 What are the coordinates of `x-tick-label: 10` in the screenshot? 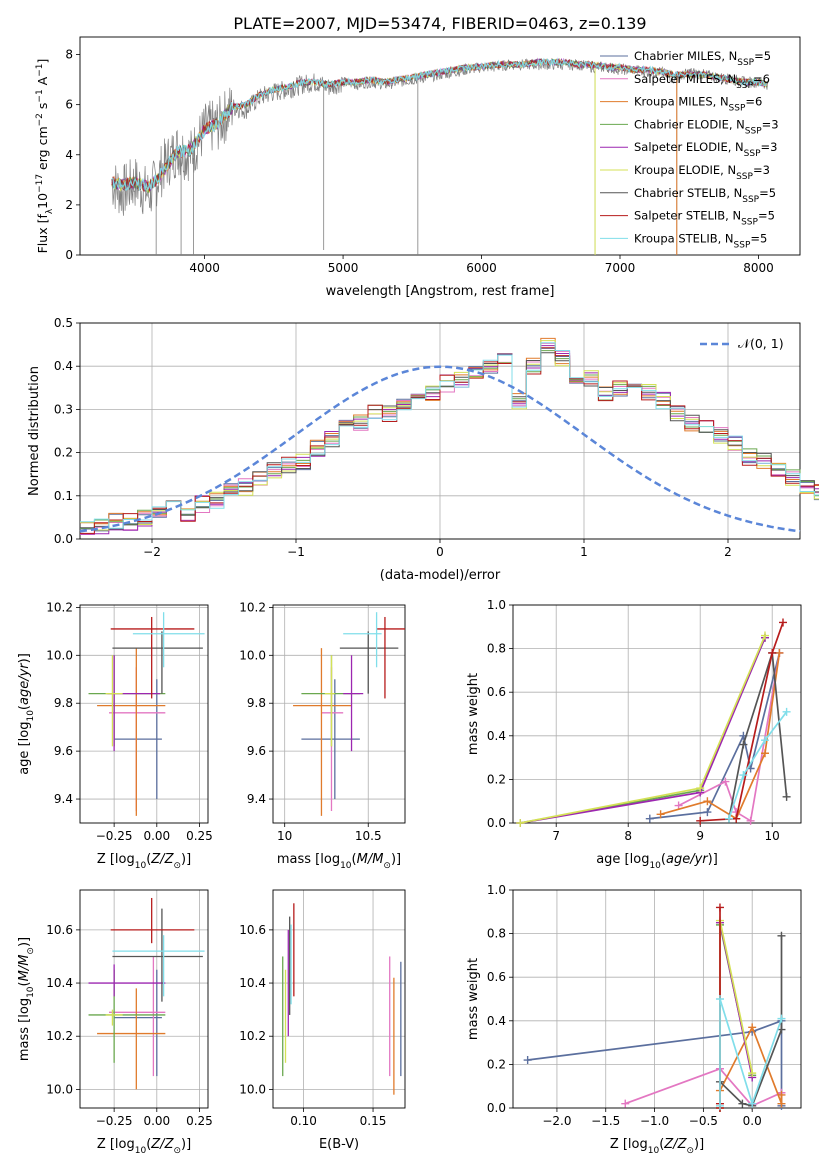 It's located at (284, 836).